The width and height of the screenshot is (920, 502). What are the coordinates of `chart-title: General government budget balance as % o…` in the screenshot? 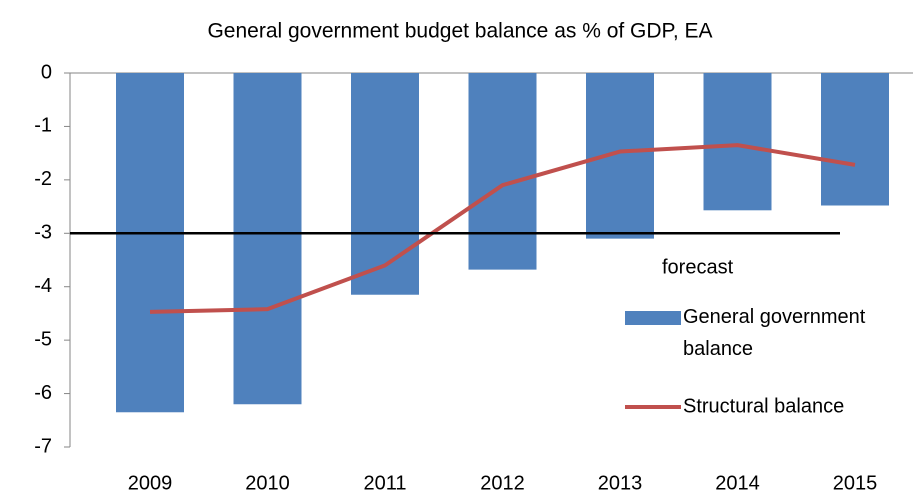 It's located at (459, 31).